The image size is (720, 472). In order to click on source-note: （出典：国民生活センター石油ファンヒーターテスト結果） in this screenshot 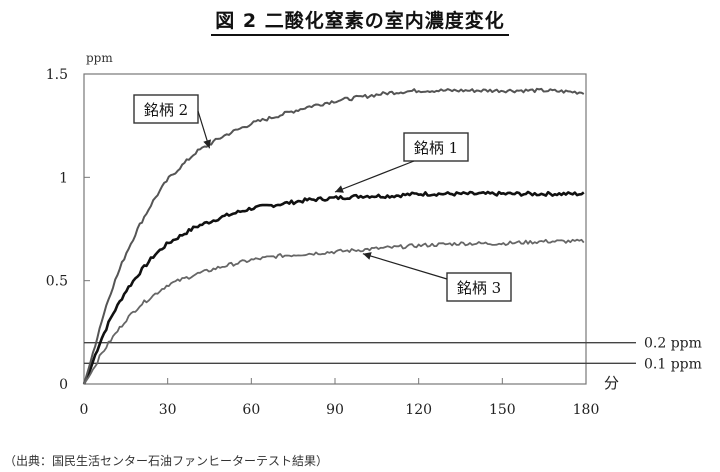, I will do `click(166, 461)`.